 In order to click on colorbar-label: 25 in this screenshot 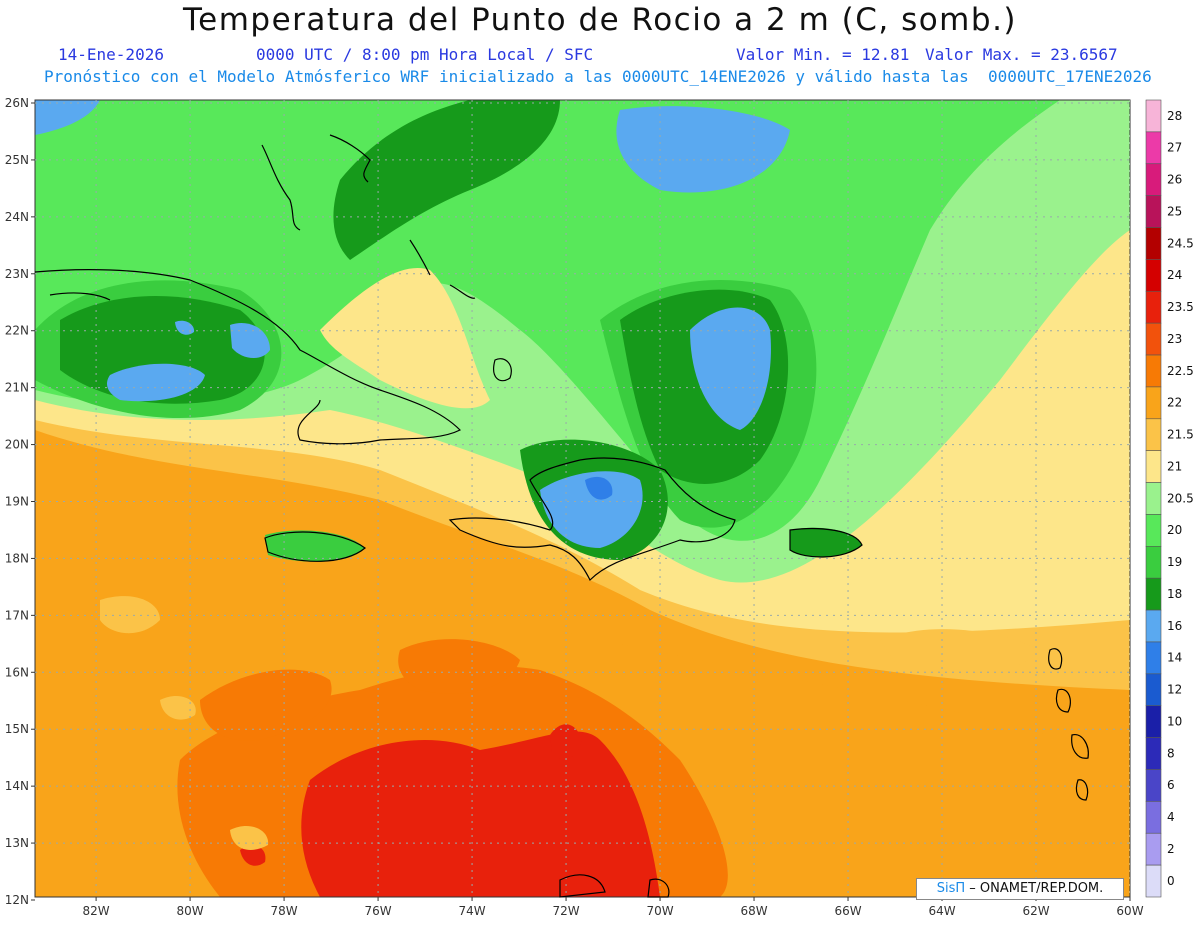, I will do `click(1174, 211)`.